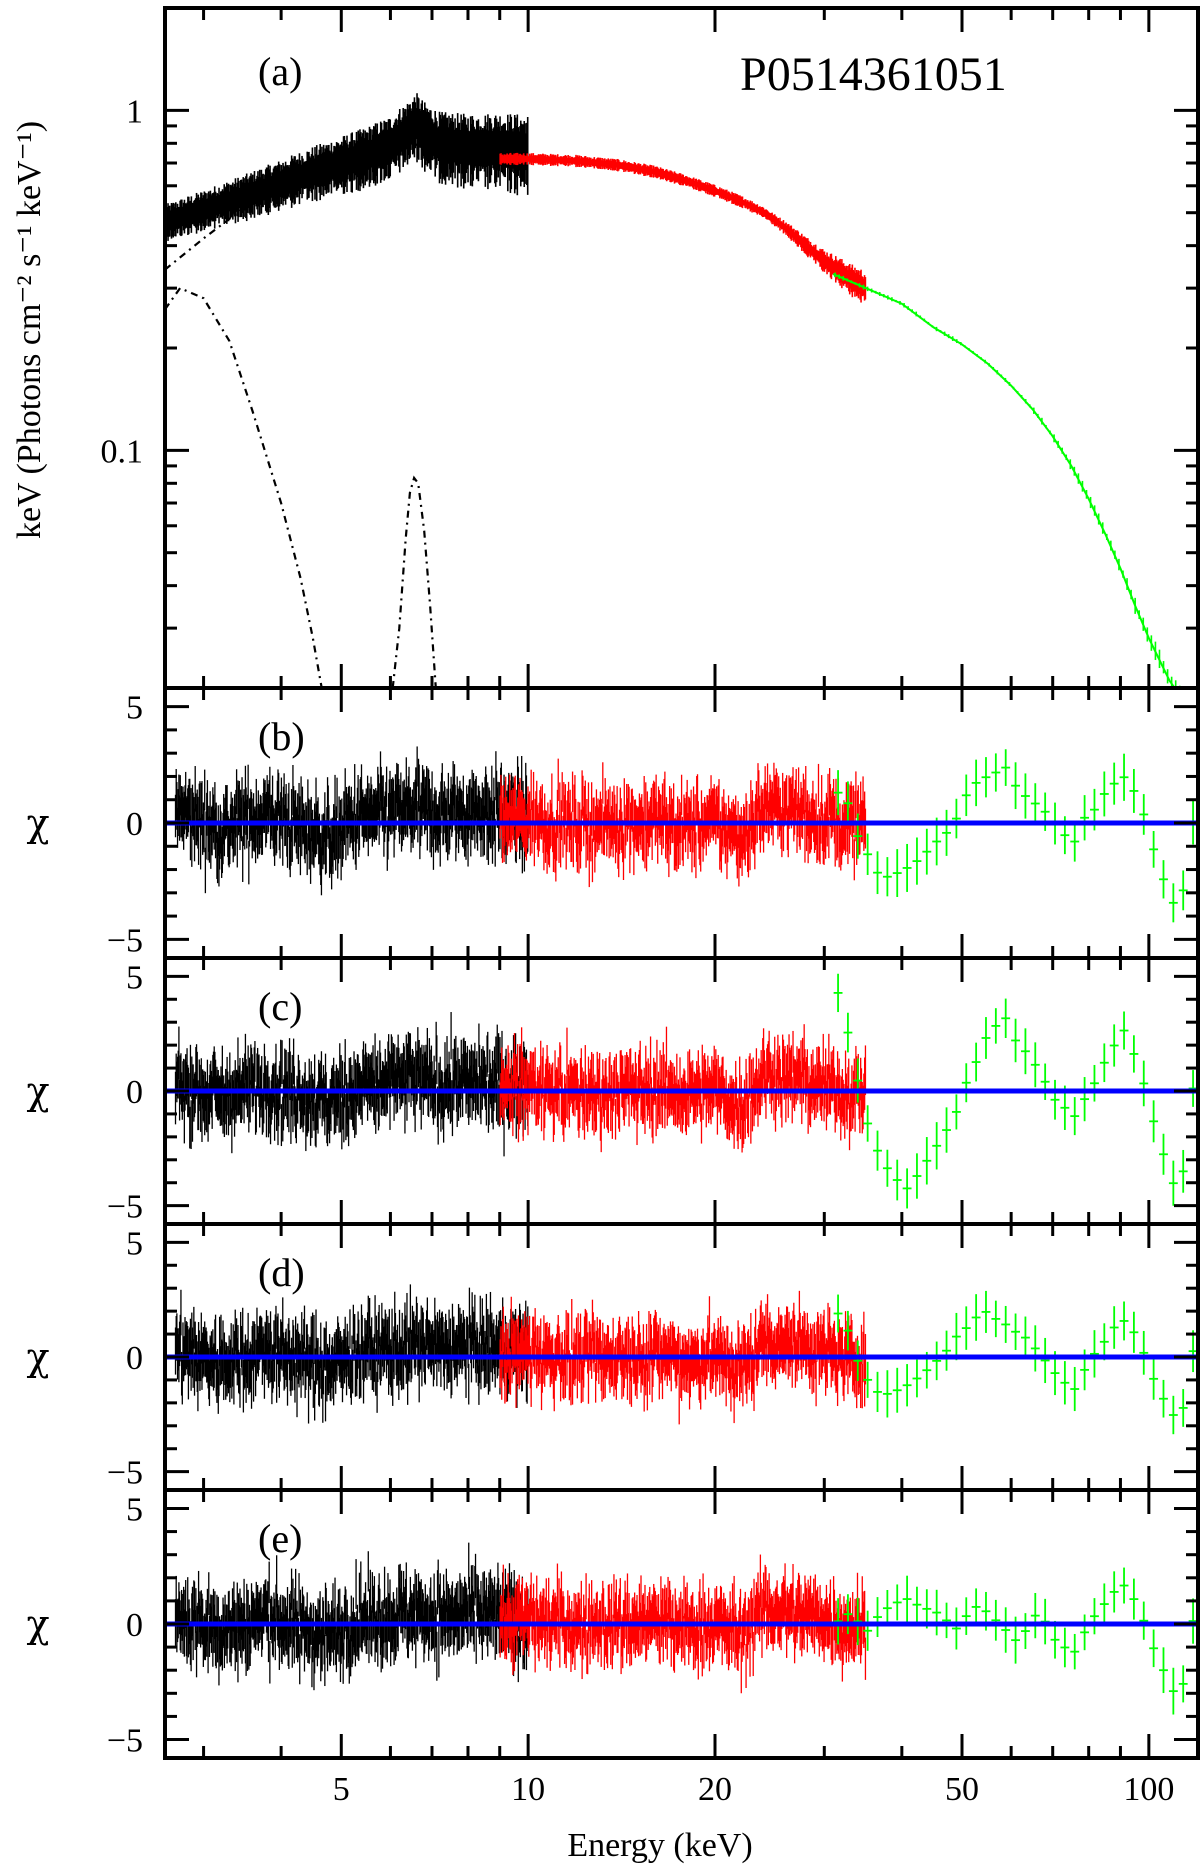 This screenshot has height=1866, width=1200. I want to click on panel-label: (c), so click(280, 1006).